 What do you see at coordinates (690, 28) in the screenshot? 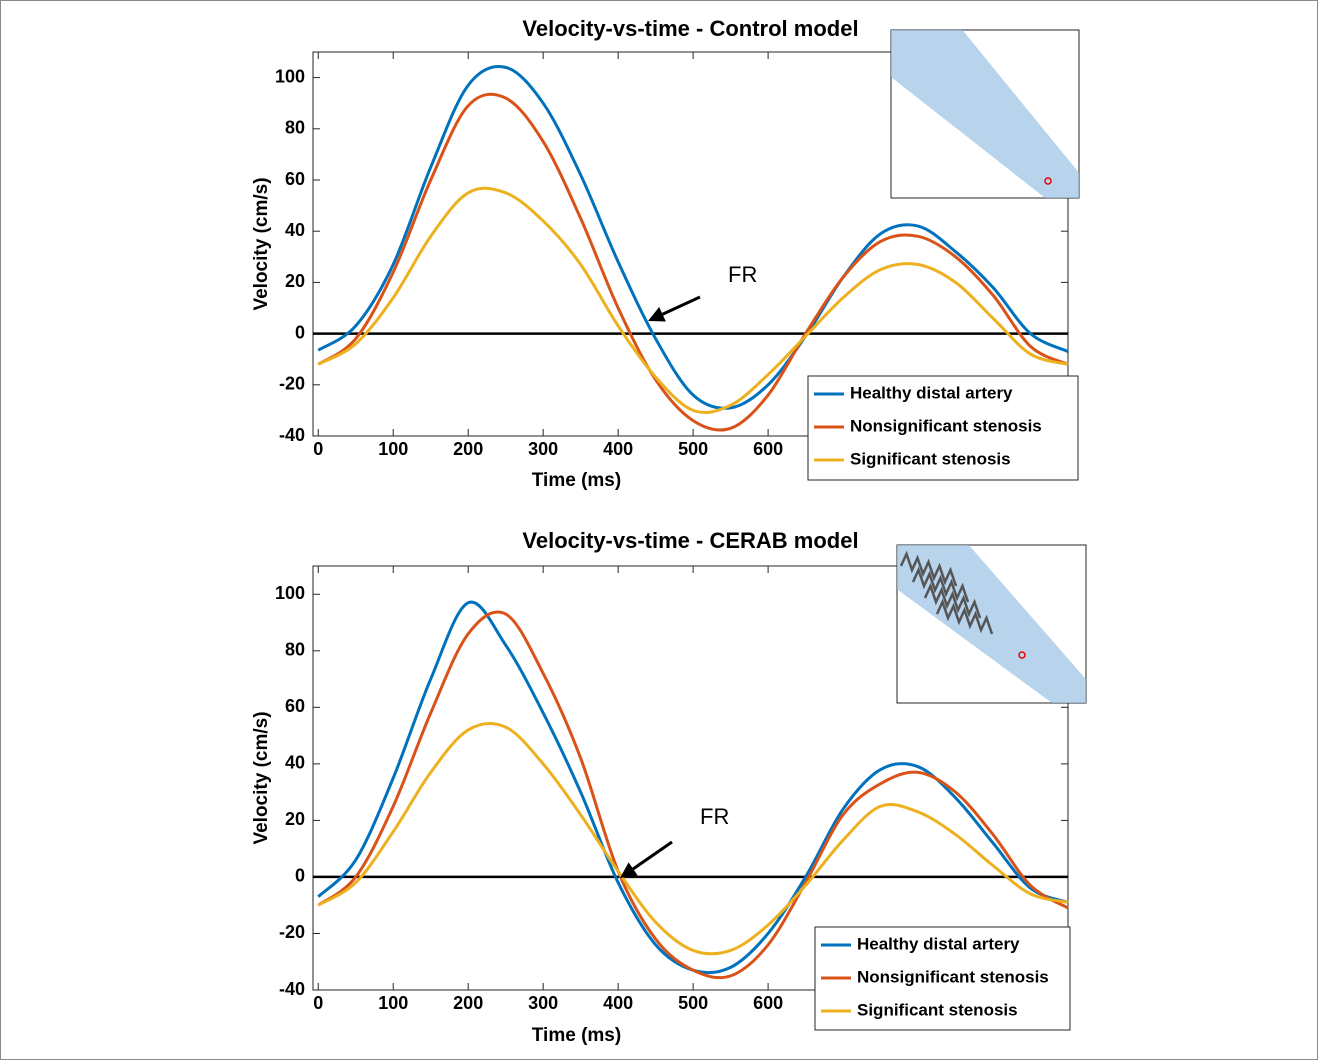
I see `chart-title: Velocity-vs-time - Control model` at bounding box center [690, 28].